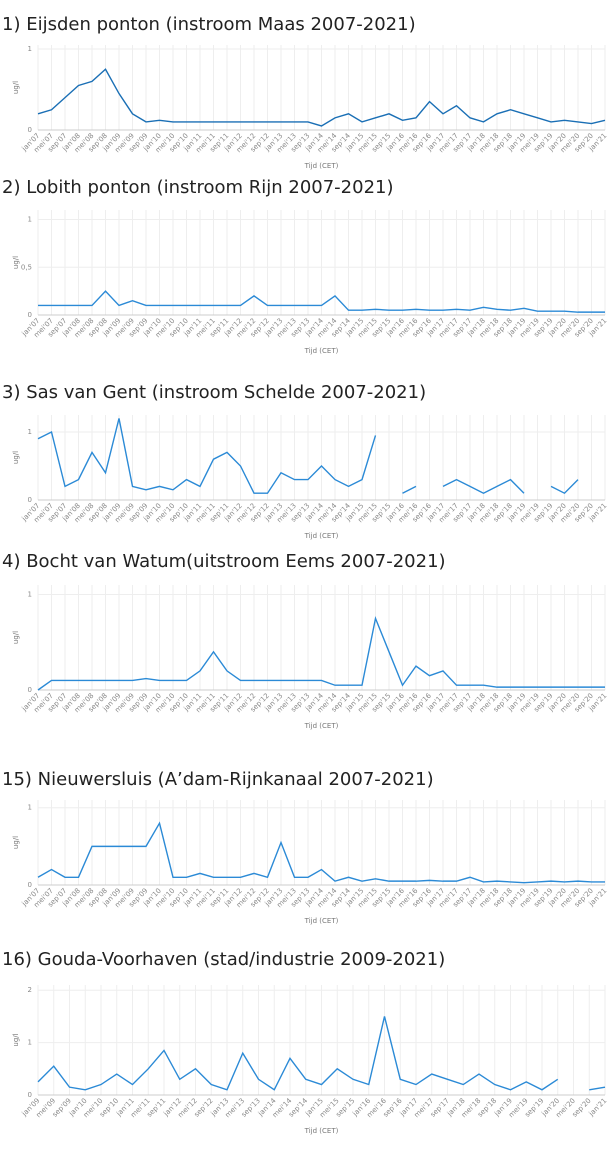 This screenshot has width=611, height=1158. What do you see at coordinates (26, 267) in the screenshot?
I see `y-tick-label: 0,5` at bounding box center [26, 267].